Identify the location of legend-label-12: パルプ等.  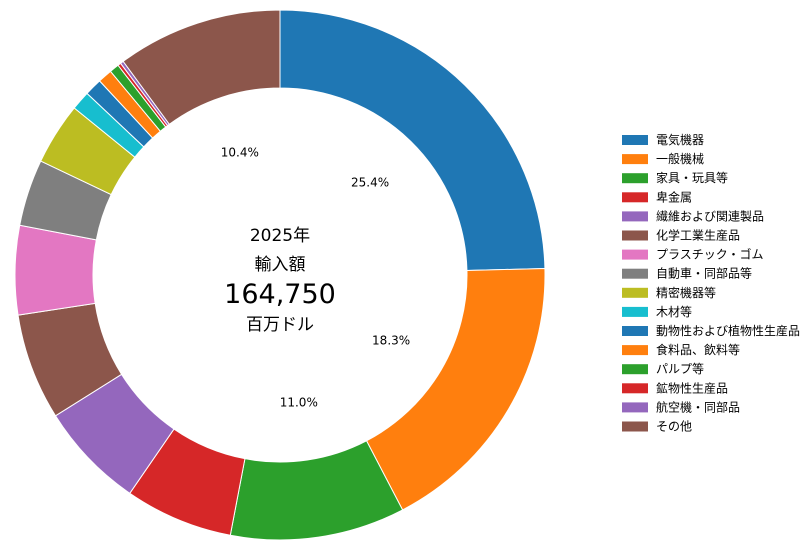
(680, 369).